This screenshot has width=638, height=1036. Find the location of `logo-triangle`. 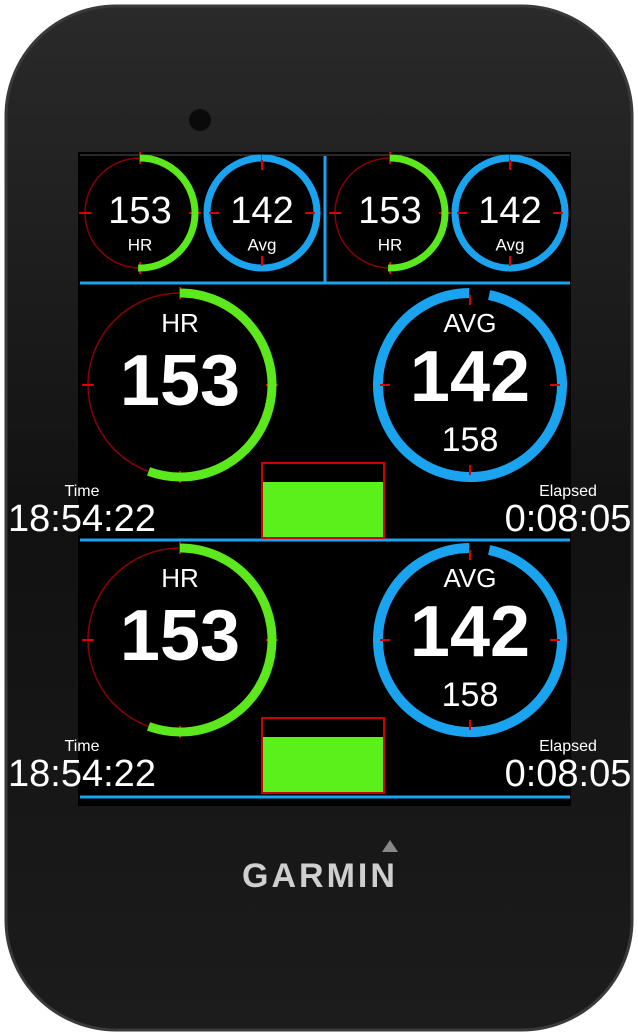

logo-triangle is located at coordinates (390, 846).